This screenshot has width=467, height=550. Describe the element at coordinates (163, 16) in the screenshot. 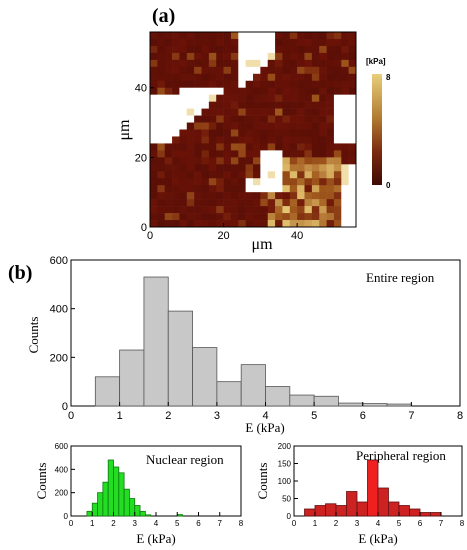

I see `panel-a-label: (a)` at that location.